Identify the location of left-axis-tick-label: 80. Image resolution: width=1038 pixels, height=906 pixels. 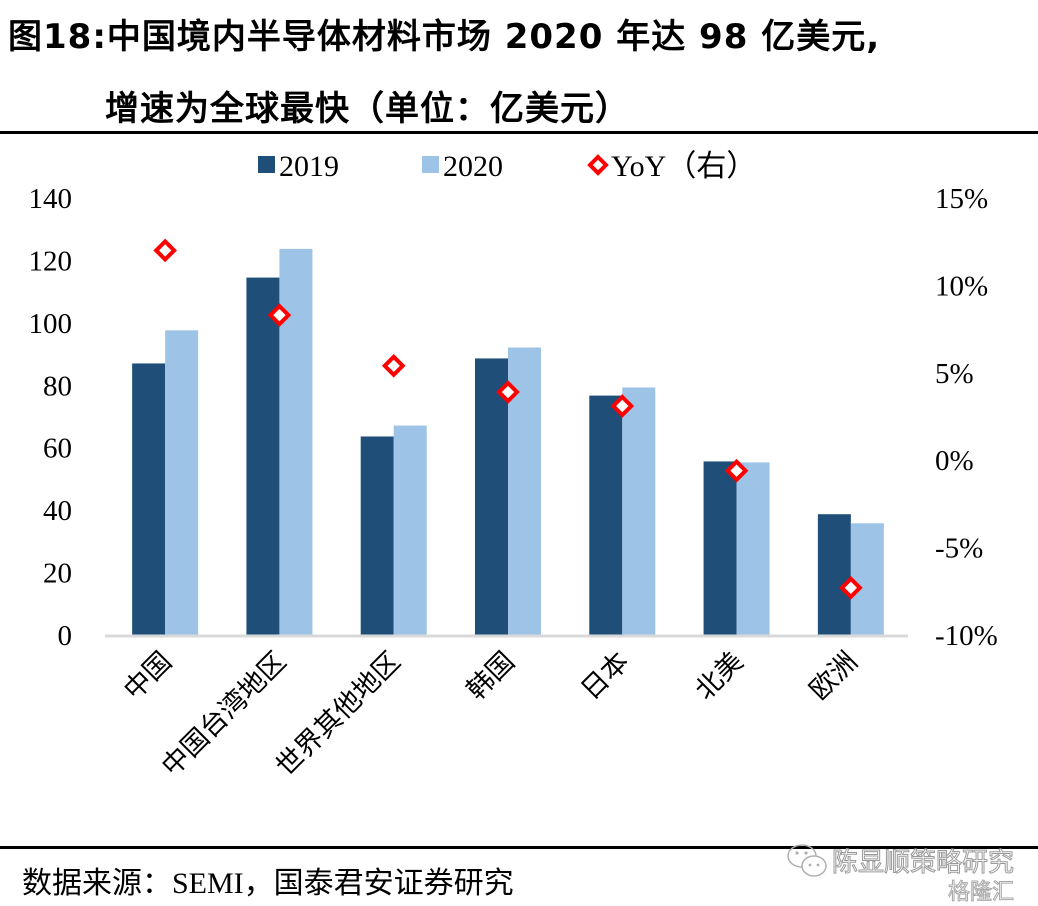
(57, 386).